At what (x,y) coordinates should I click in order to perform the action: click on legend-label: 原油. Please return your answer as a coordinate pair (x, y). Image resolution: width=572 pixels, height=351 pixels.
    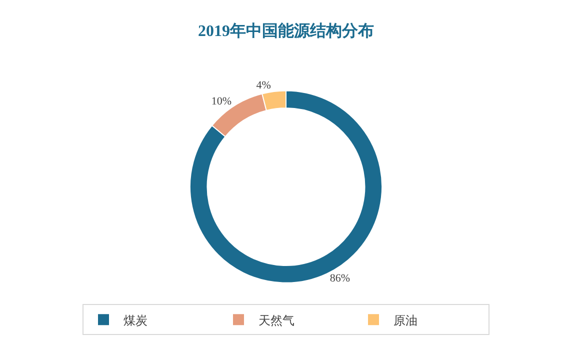
    Looking at the image, I should click on (406, 320).